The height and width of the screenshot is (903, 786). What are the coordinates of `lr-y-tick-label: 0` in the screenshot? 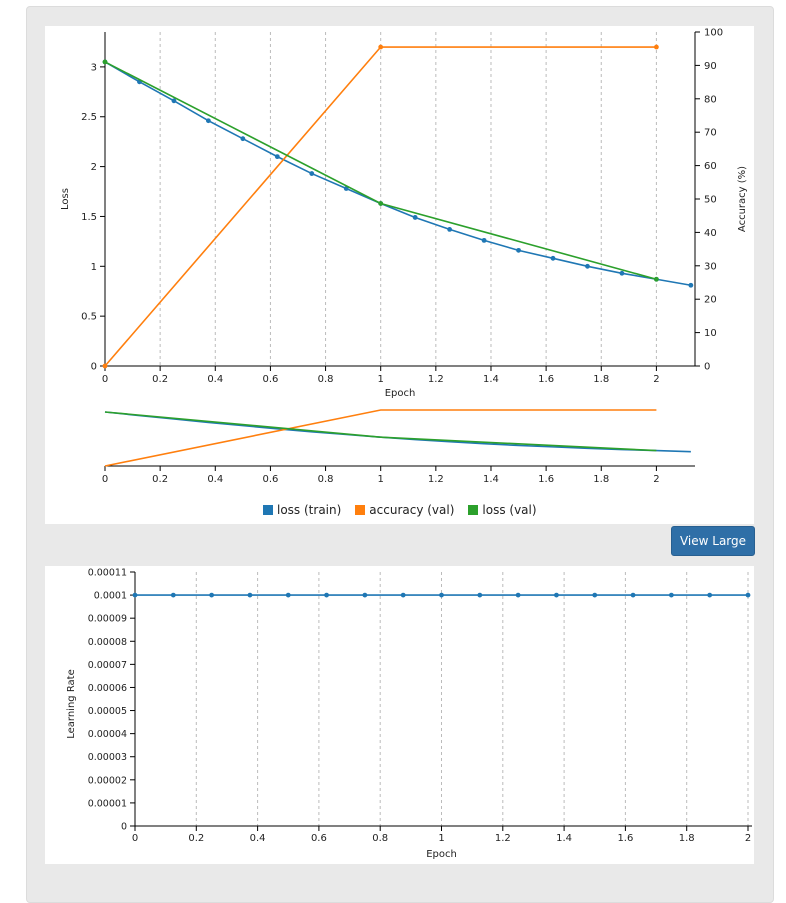 It's located at (124, 827).